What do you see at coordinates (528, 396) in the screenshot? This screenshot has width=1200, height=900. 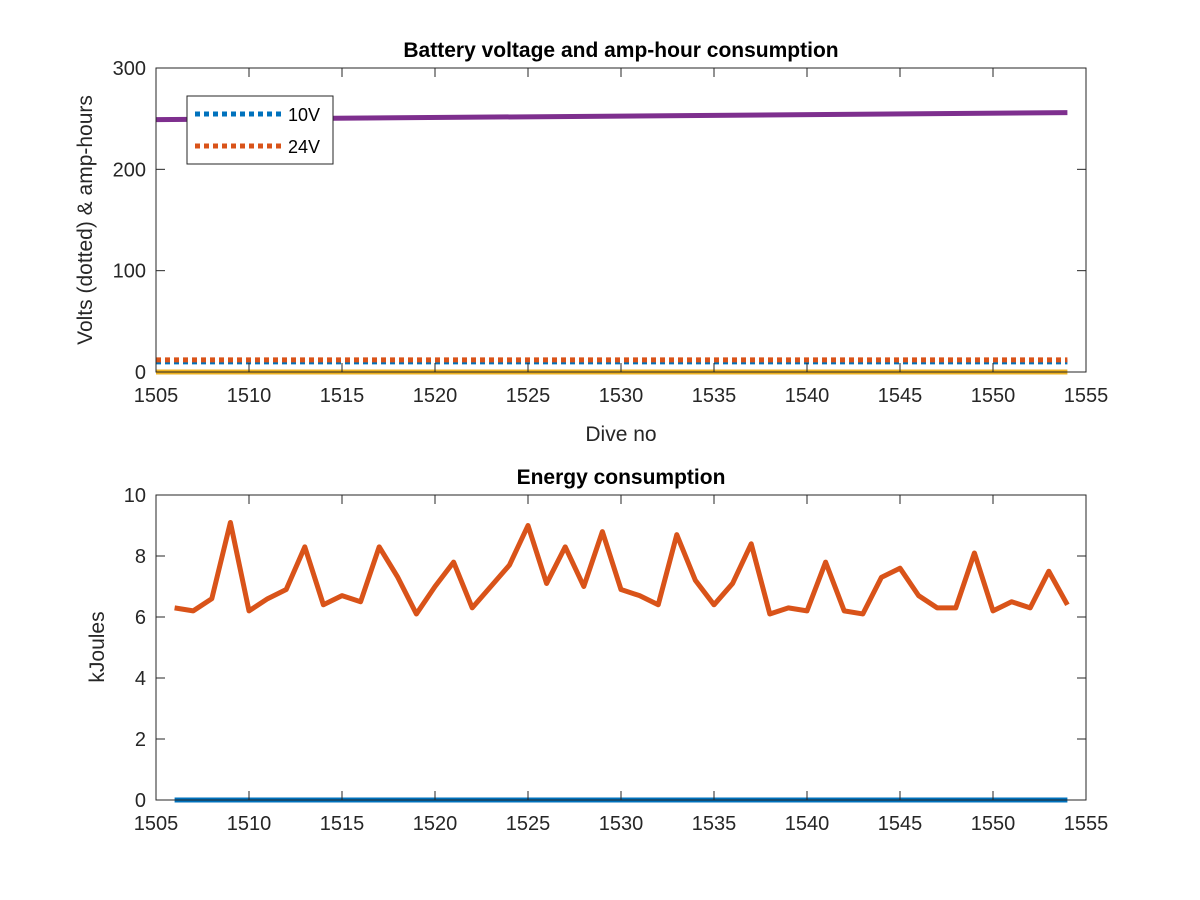 I see `battery-xtick-label: 1525` at bounding box center [528, 396].